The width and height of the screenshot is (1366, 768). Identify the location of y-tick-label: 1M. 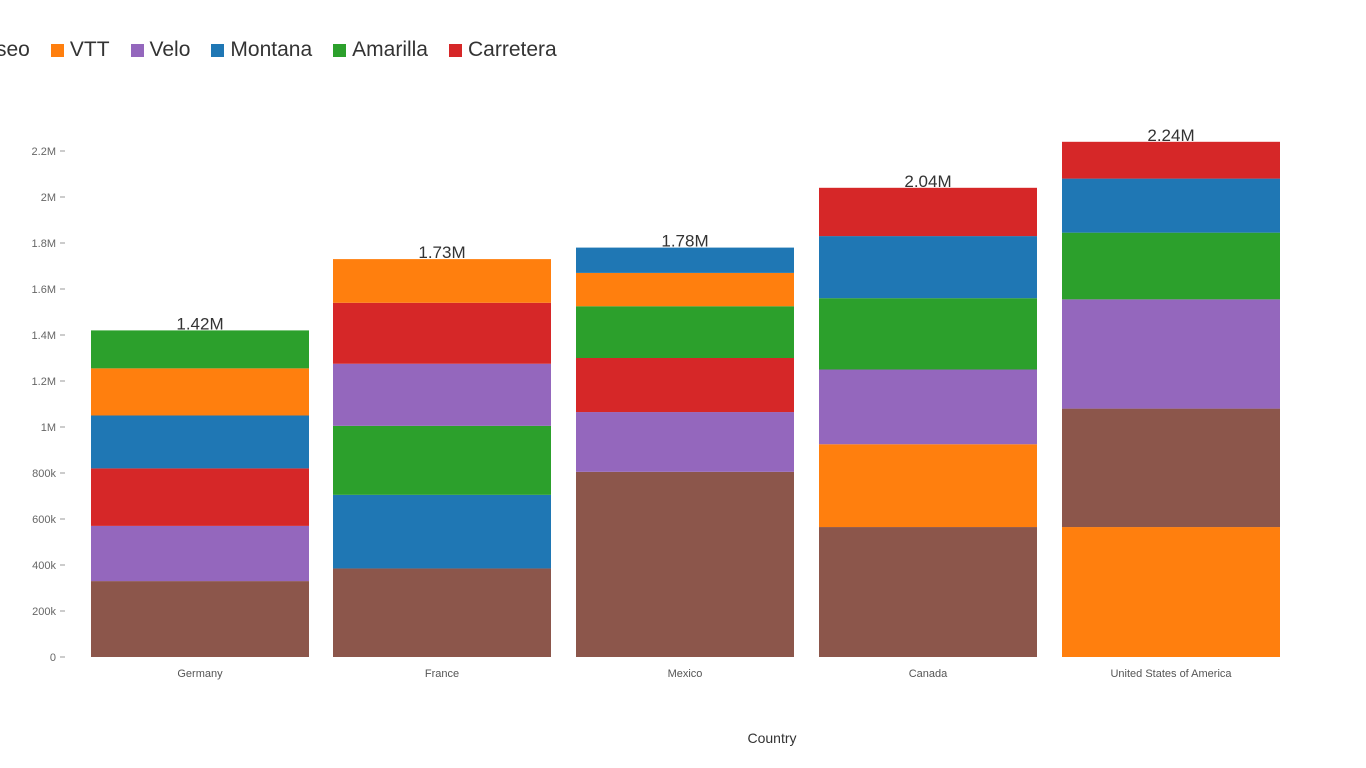
(48, 428).